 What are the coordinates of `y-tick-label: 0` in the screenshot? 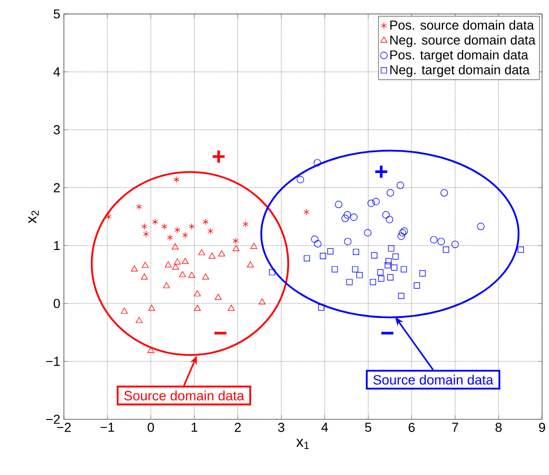 It's located at (57, 303).